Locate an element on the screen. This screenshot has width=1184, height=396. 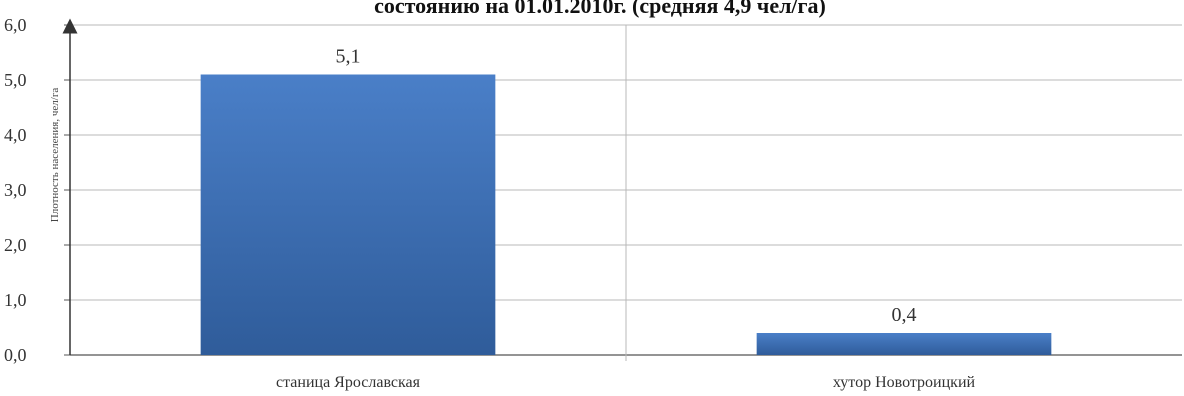
y-tick-label: 6,0 is located at coordinates (15, 25).